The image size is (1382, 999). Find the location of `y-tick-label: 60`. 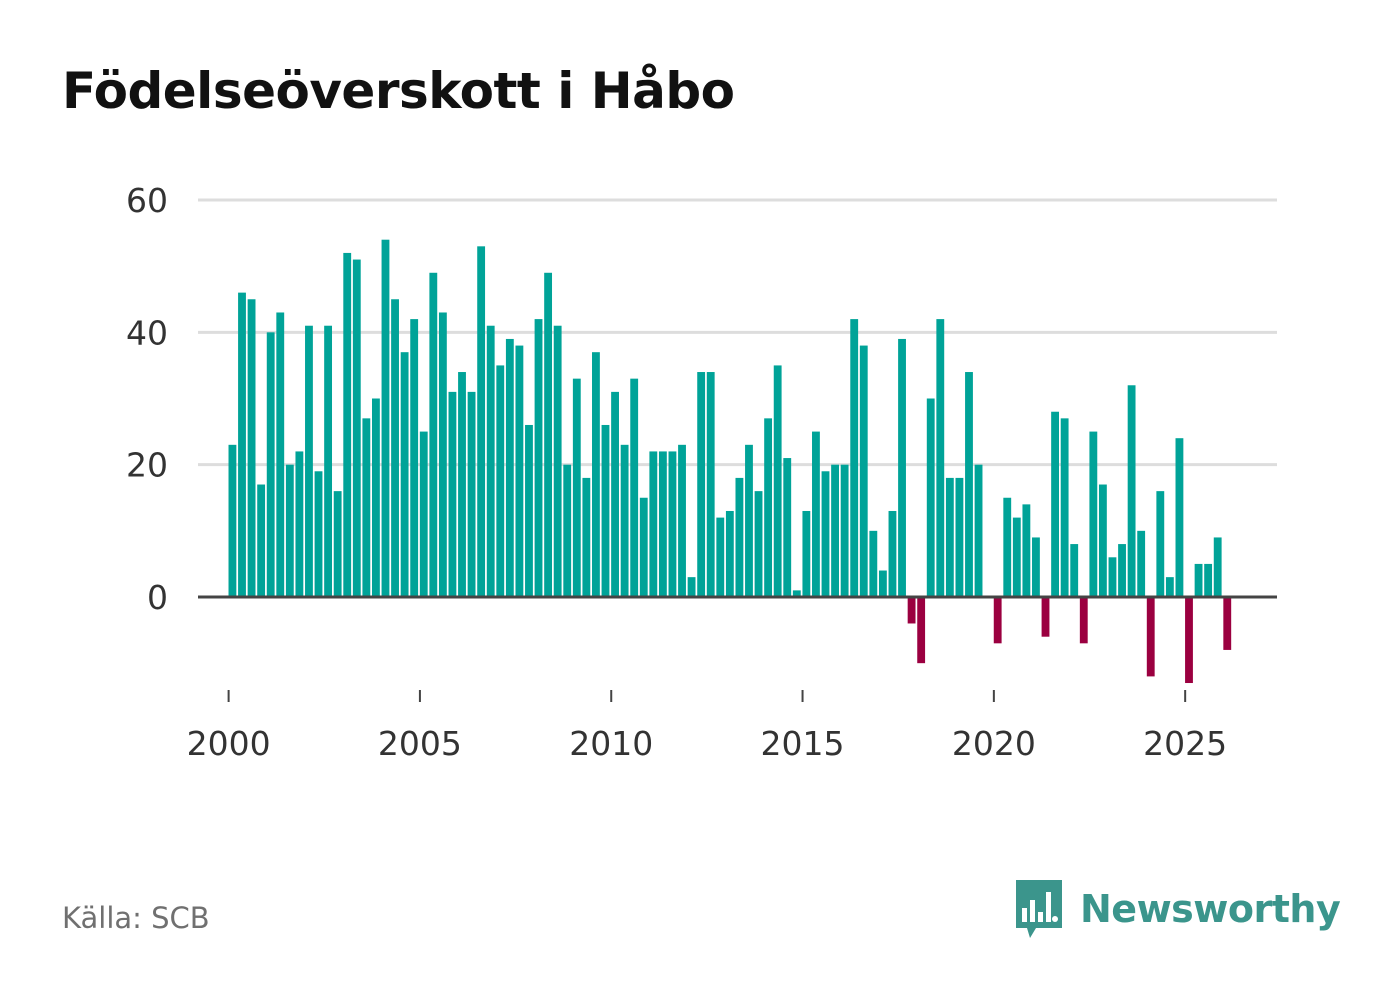

y-tick-label: 60 is located at coordinates (147, 200).